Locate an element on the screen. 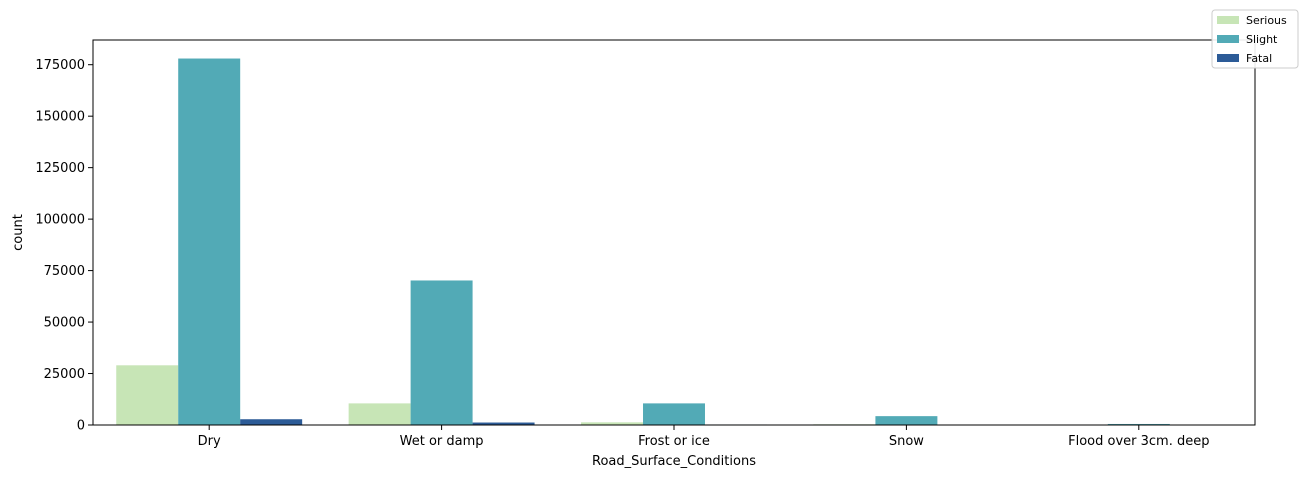 Image resolution: width=1306 pixels, height=478 pixels. legend-label: Slight is located at coordinates (1262, 39).